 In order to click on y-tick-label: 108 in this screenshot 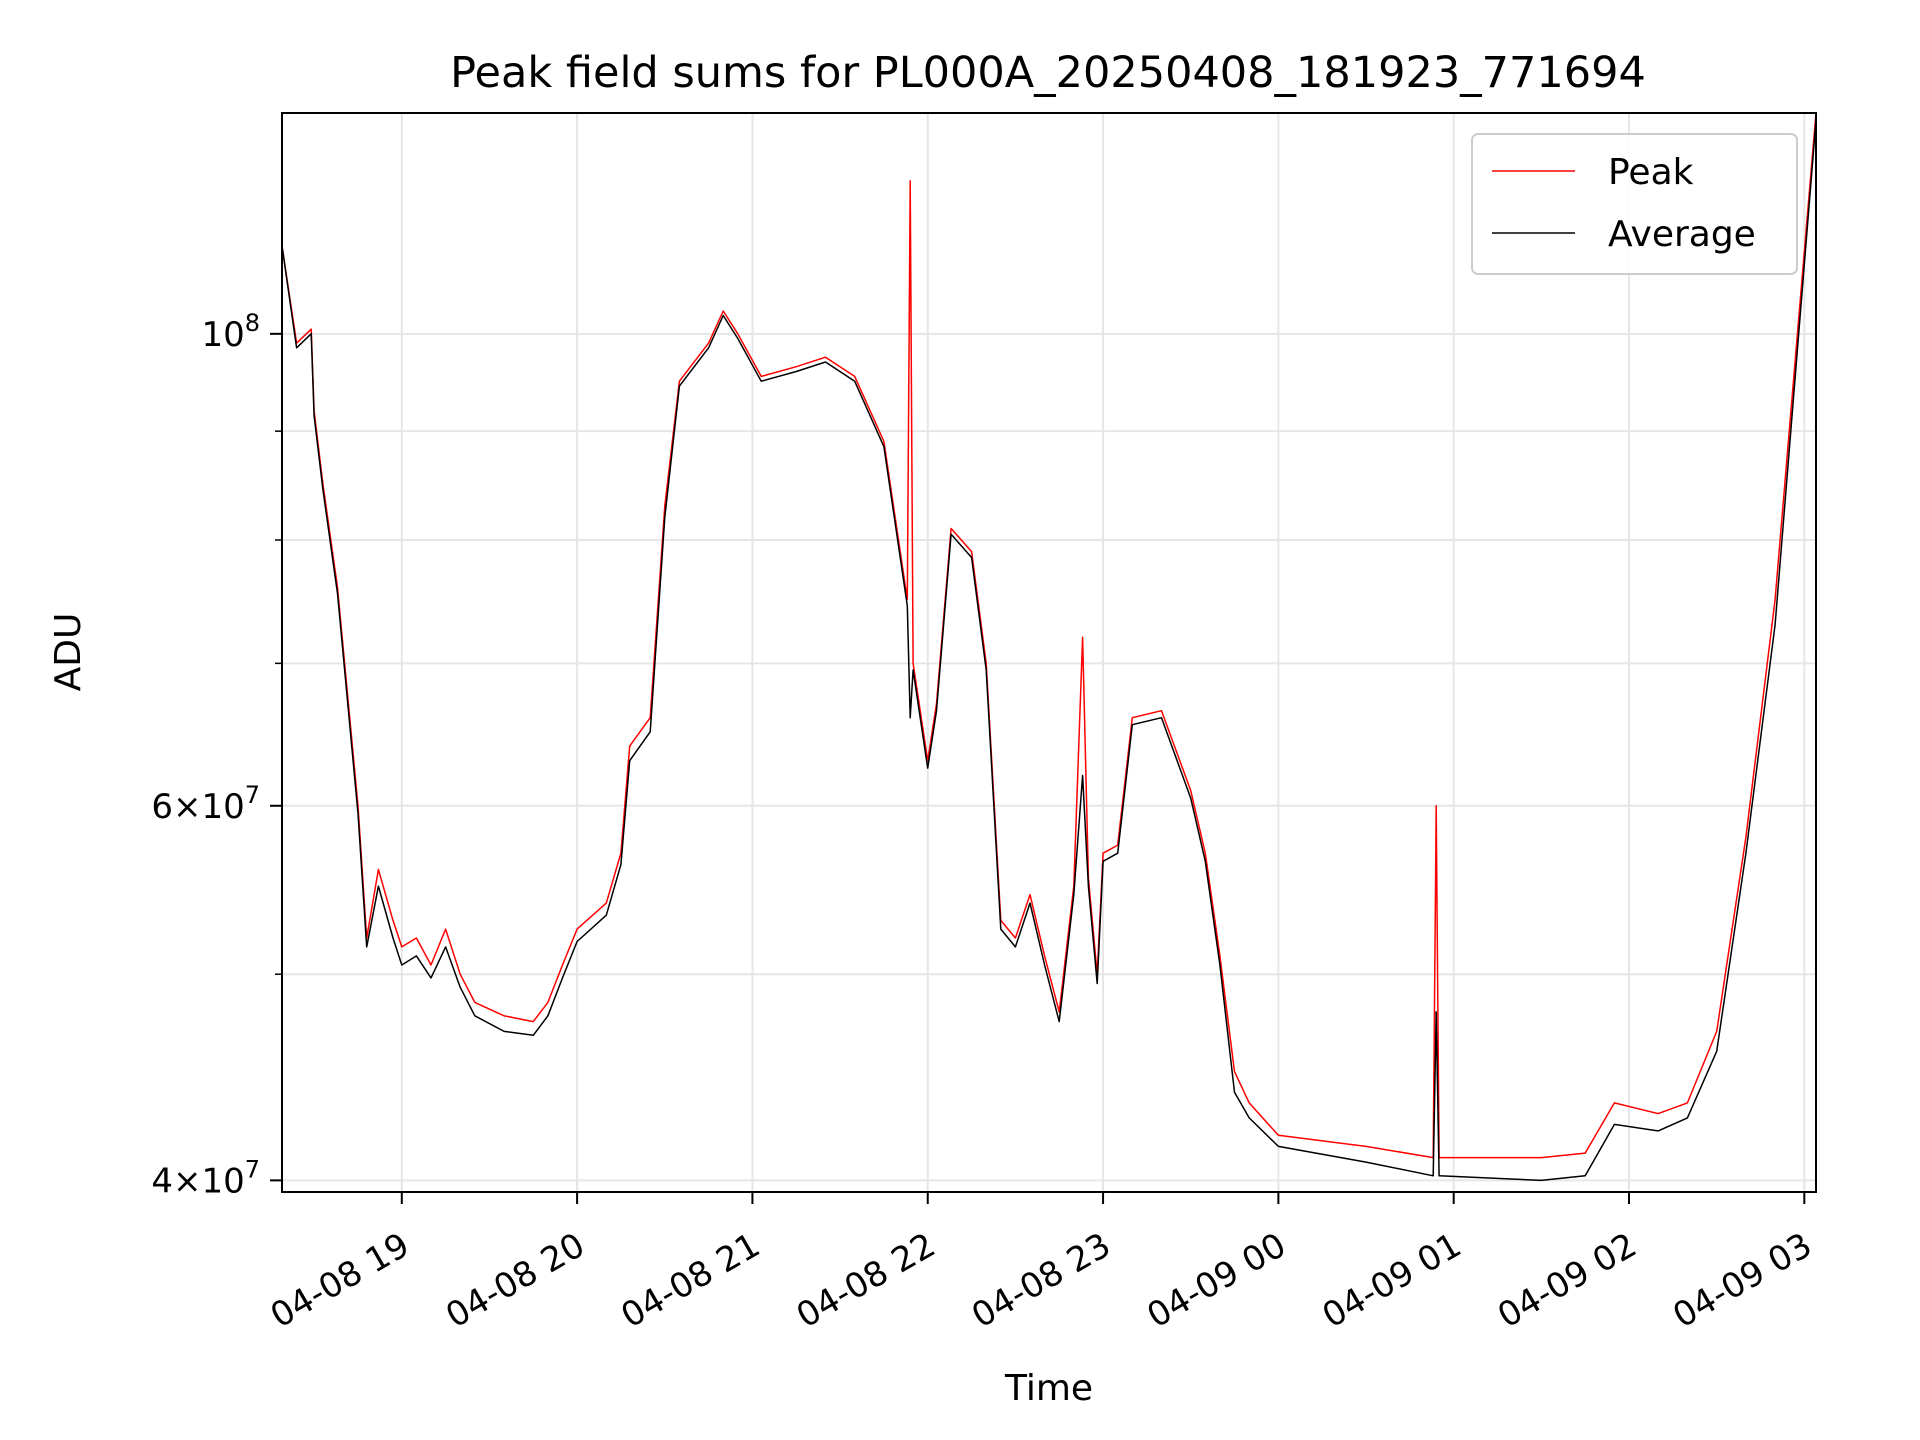, I will do `click(230, 332)`.